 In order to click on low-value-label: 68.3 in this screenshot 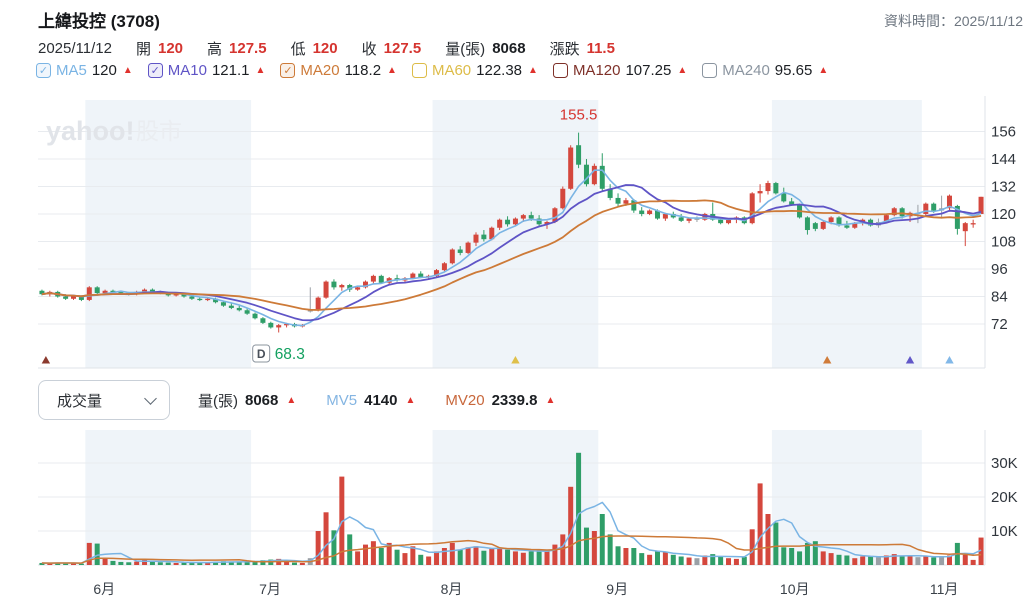, I will do `click(290, 354)`.